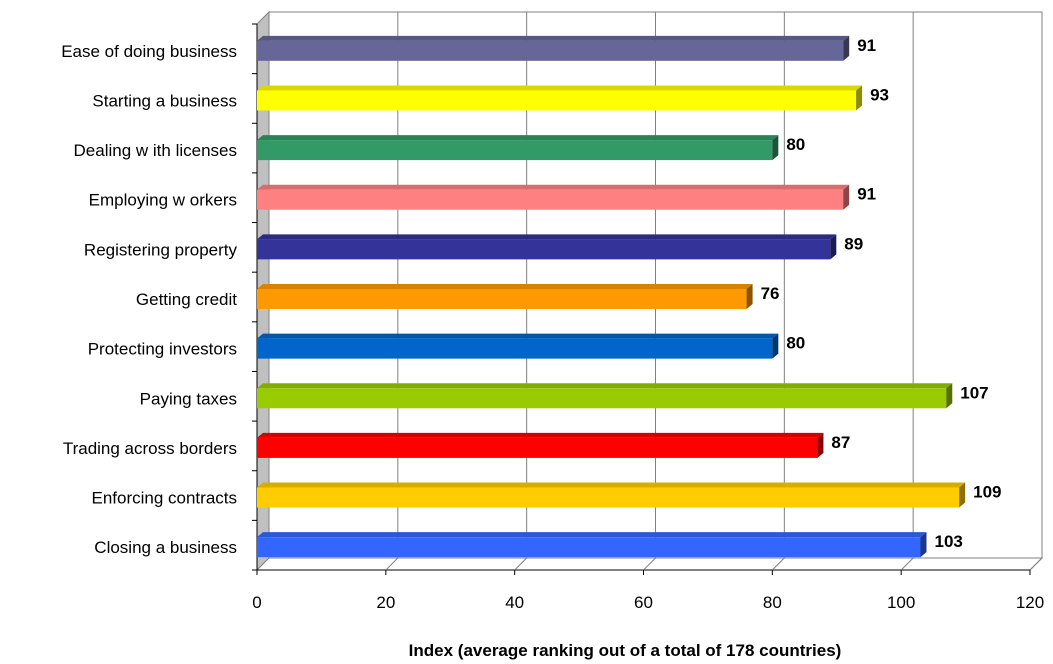  Describe the element at coordinates (948, 541) in the screenshot. I see `value-label: 103` at that location.